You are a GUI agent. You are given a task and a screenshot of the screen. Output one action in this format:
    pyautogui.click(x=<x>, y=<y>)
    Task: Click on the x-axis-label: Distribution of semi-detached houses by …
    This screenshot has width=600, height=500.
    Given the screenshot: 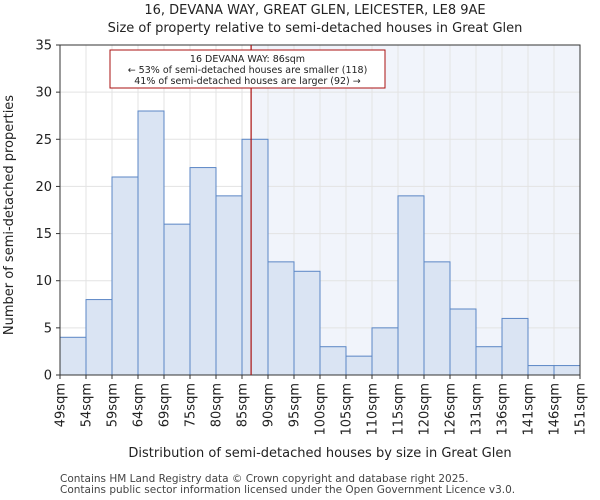 What is the action you would take?
    pyautogui.click(x=319, y=453)
    